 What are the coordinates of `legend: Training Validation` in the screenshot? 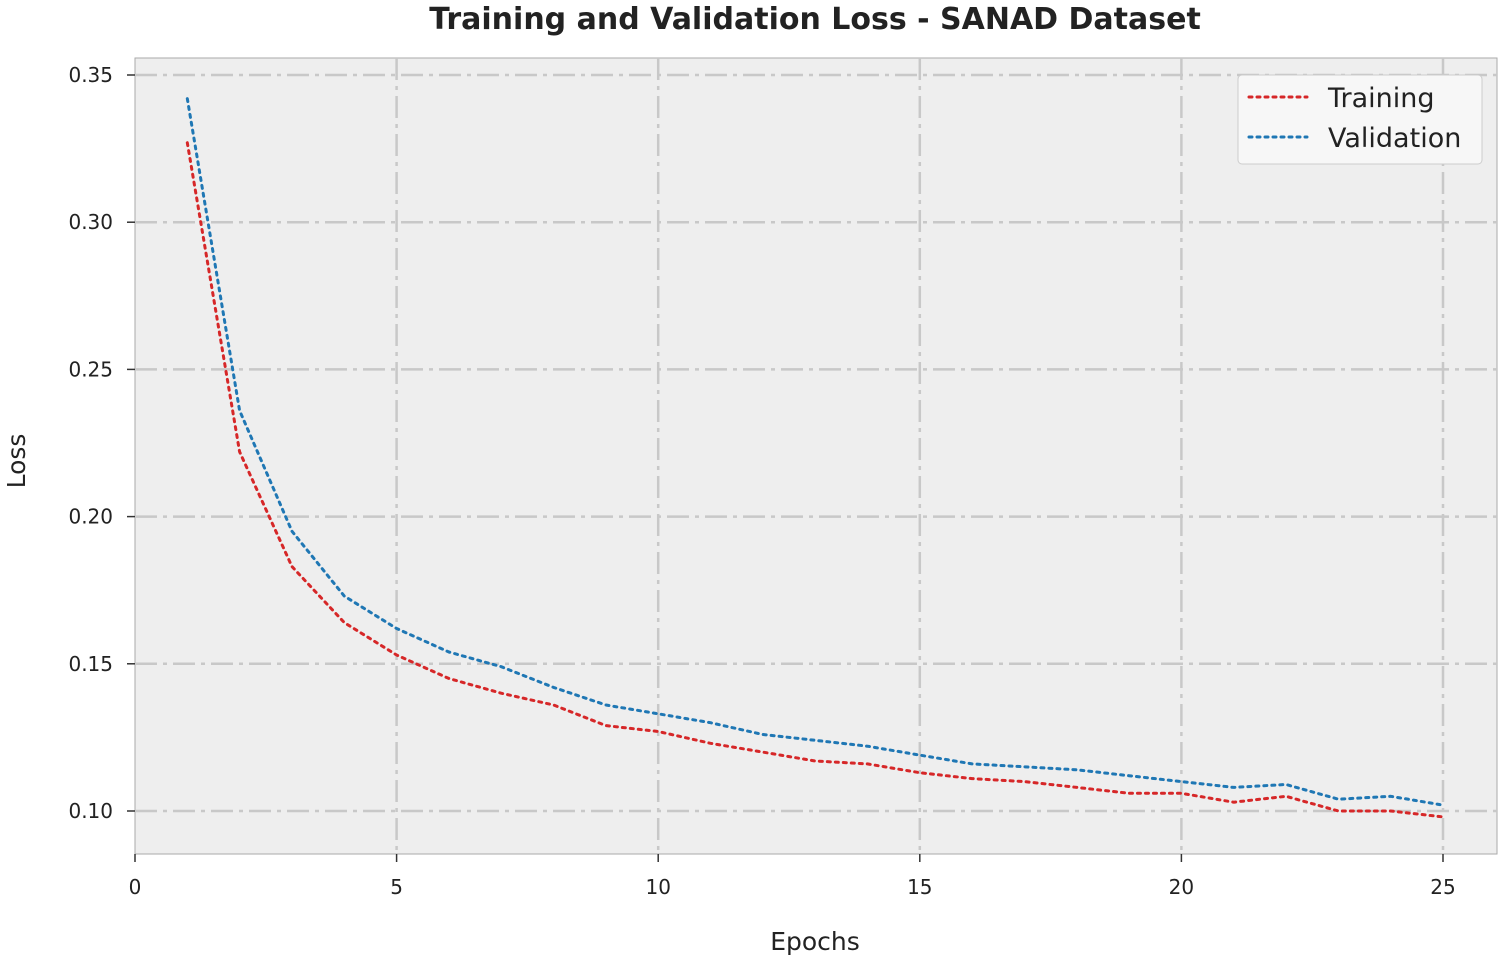 It's located at (1360, 119).